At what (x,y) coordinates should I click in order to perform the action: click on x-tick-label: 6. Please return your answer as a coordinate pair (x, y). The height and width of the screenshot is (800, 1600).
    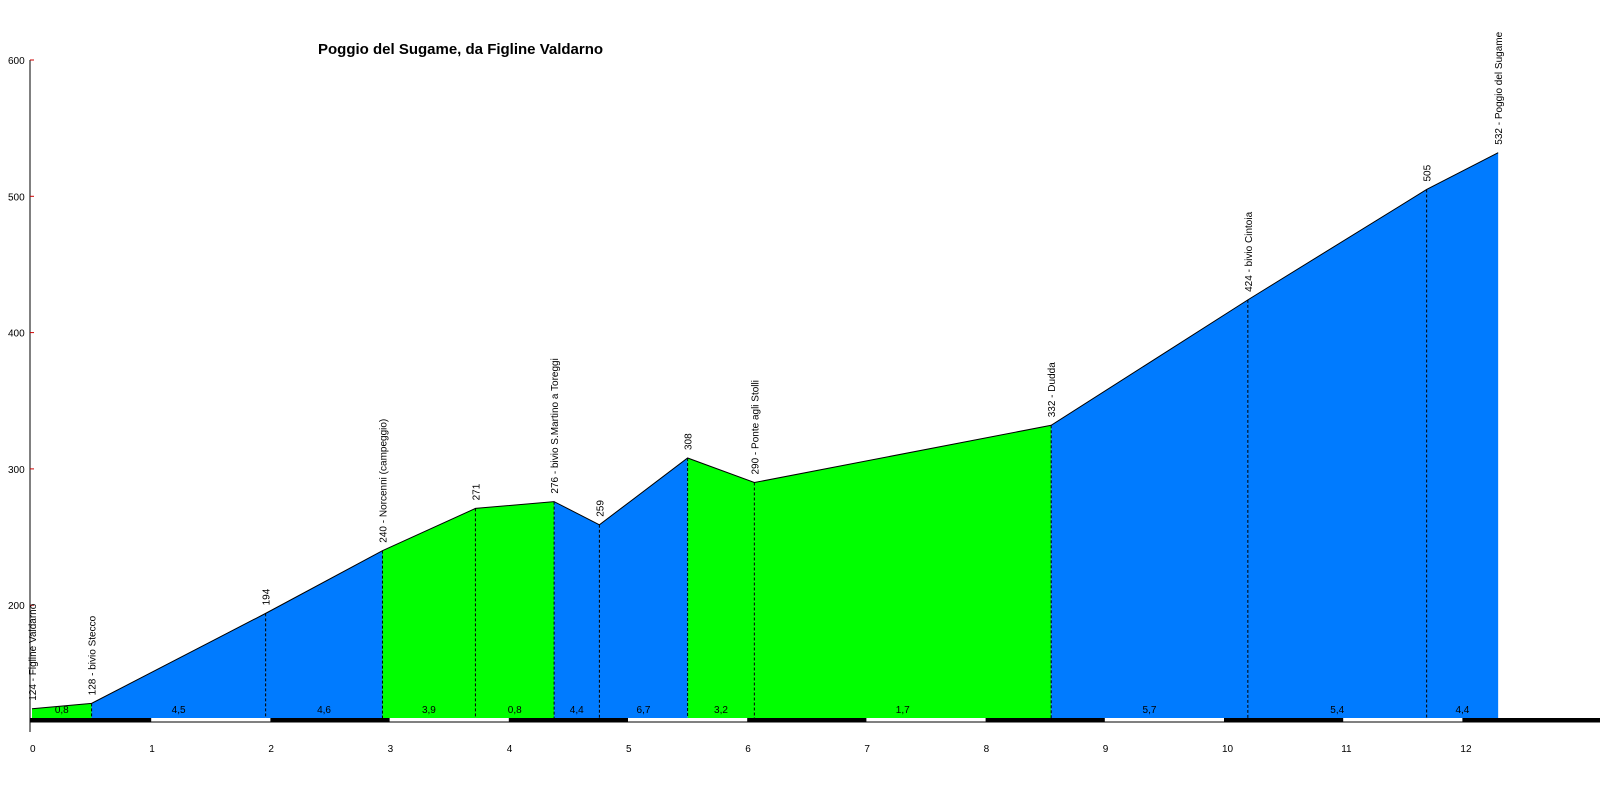
    Looking at the image, I should click on (748, 749).